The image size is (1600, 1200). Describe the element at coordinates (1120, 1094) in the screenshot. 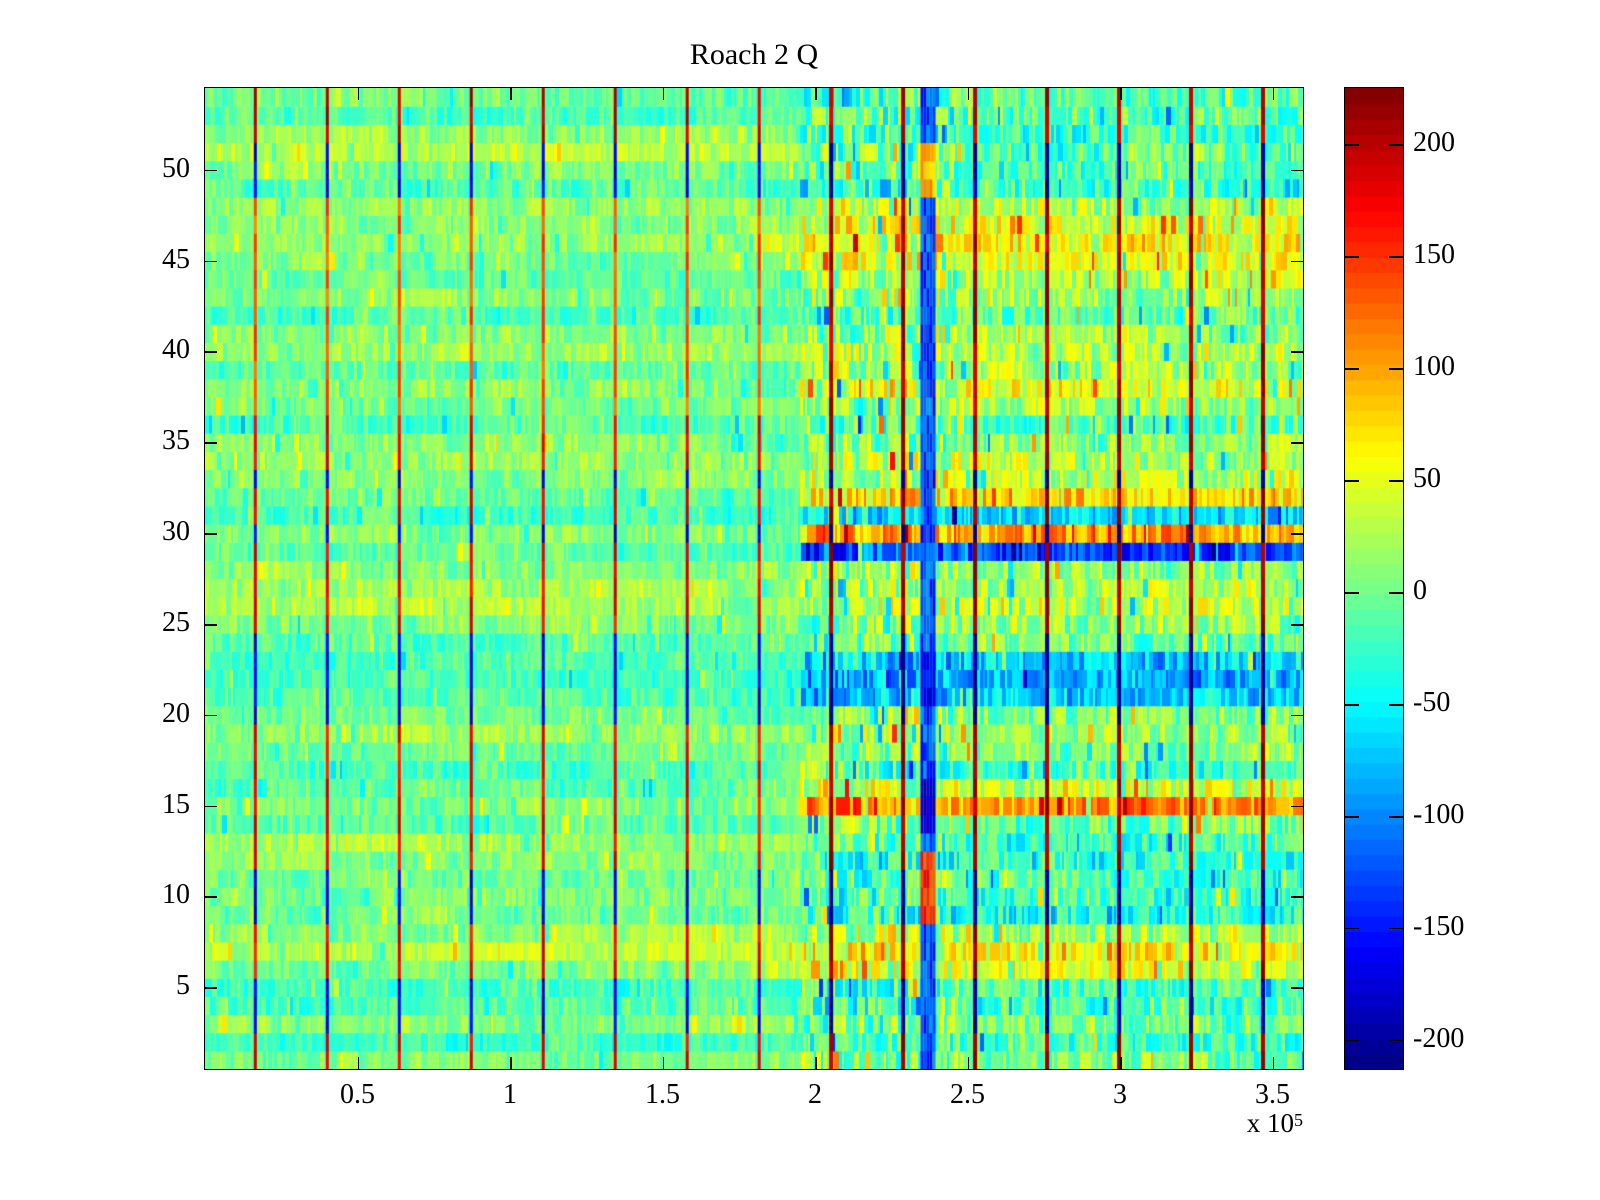

I see `x-tick-label: 3` at that location.